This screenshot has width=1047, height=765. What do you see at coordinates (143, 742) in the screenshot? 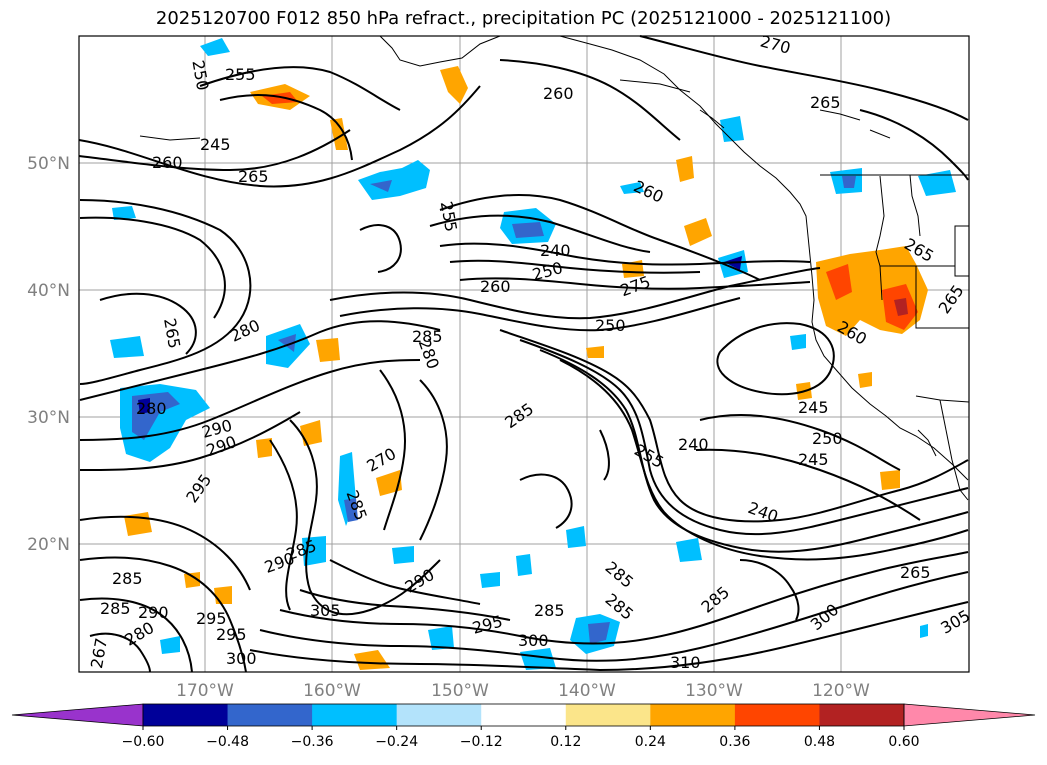
I see `colorbar-tick-label: −0.60` at bounding box center [143, 742].